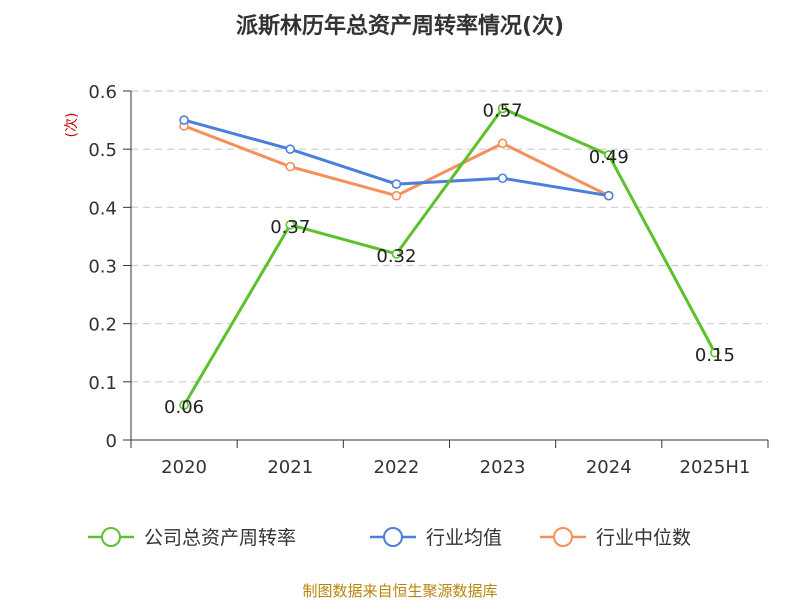  What do you see at coordinates (503, 467) in the screenshot?
I see `x-tick-label: 2023` at bounding box center [503, 467].